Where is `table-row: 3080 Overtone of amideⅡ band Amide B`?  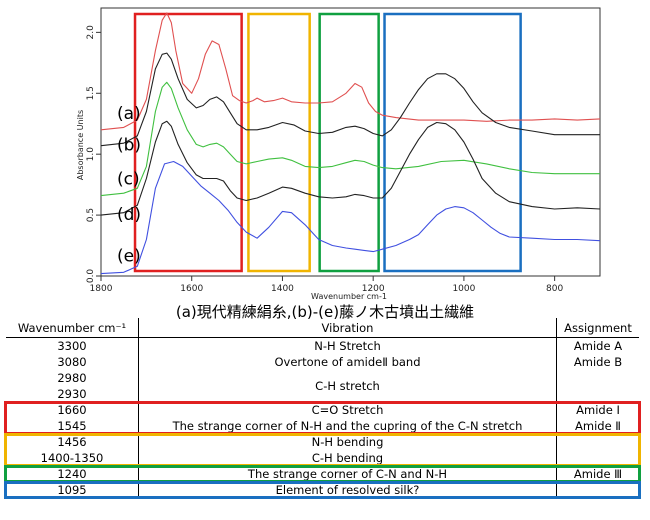
table-row: 3080 Overtone of amideⅡ band Amide B is located at coordinates (322, 362).